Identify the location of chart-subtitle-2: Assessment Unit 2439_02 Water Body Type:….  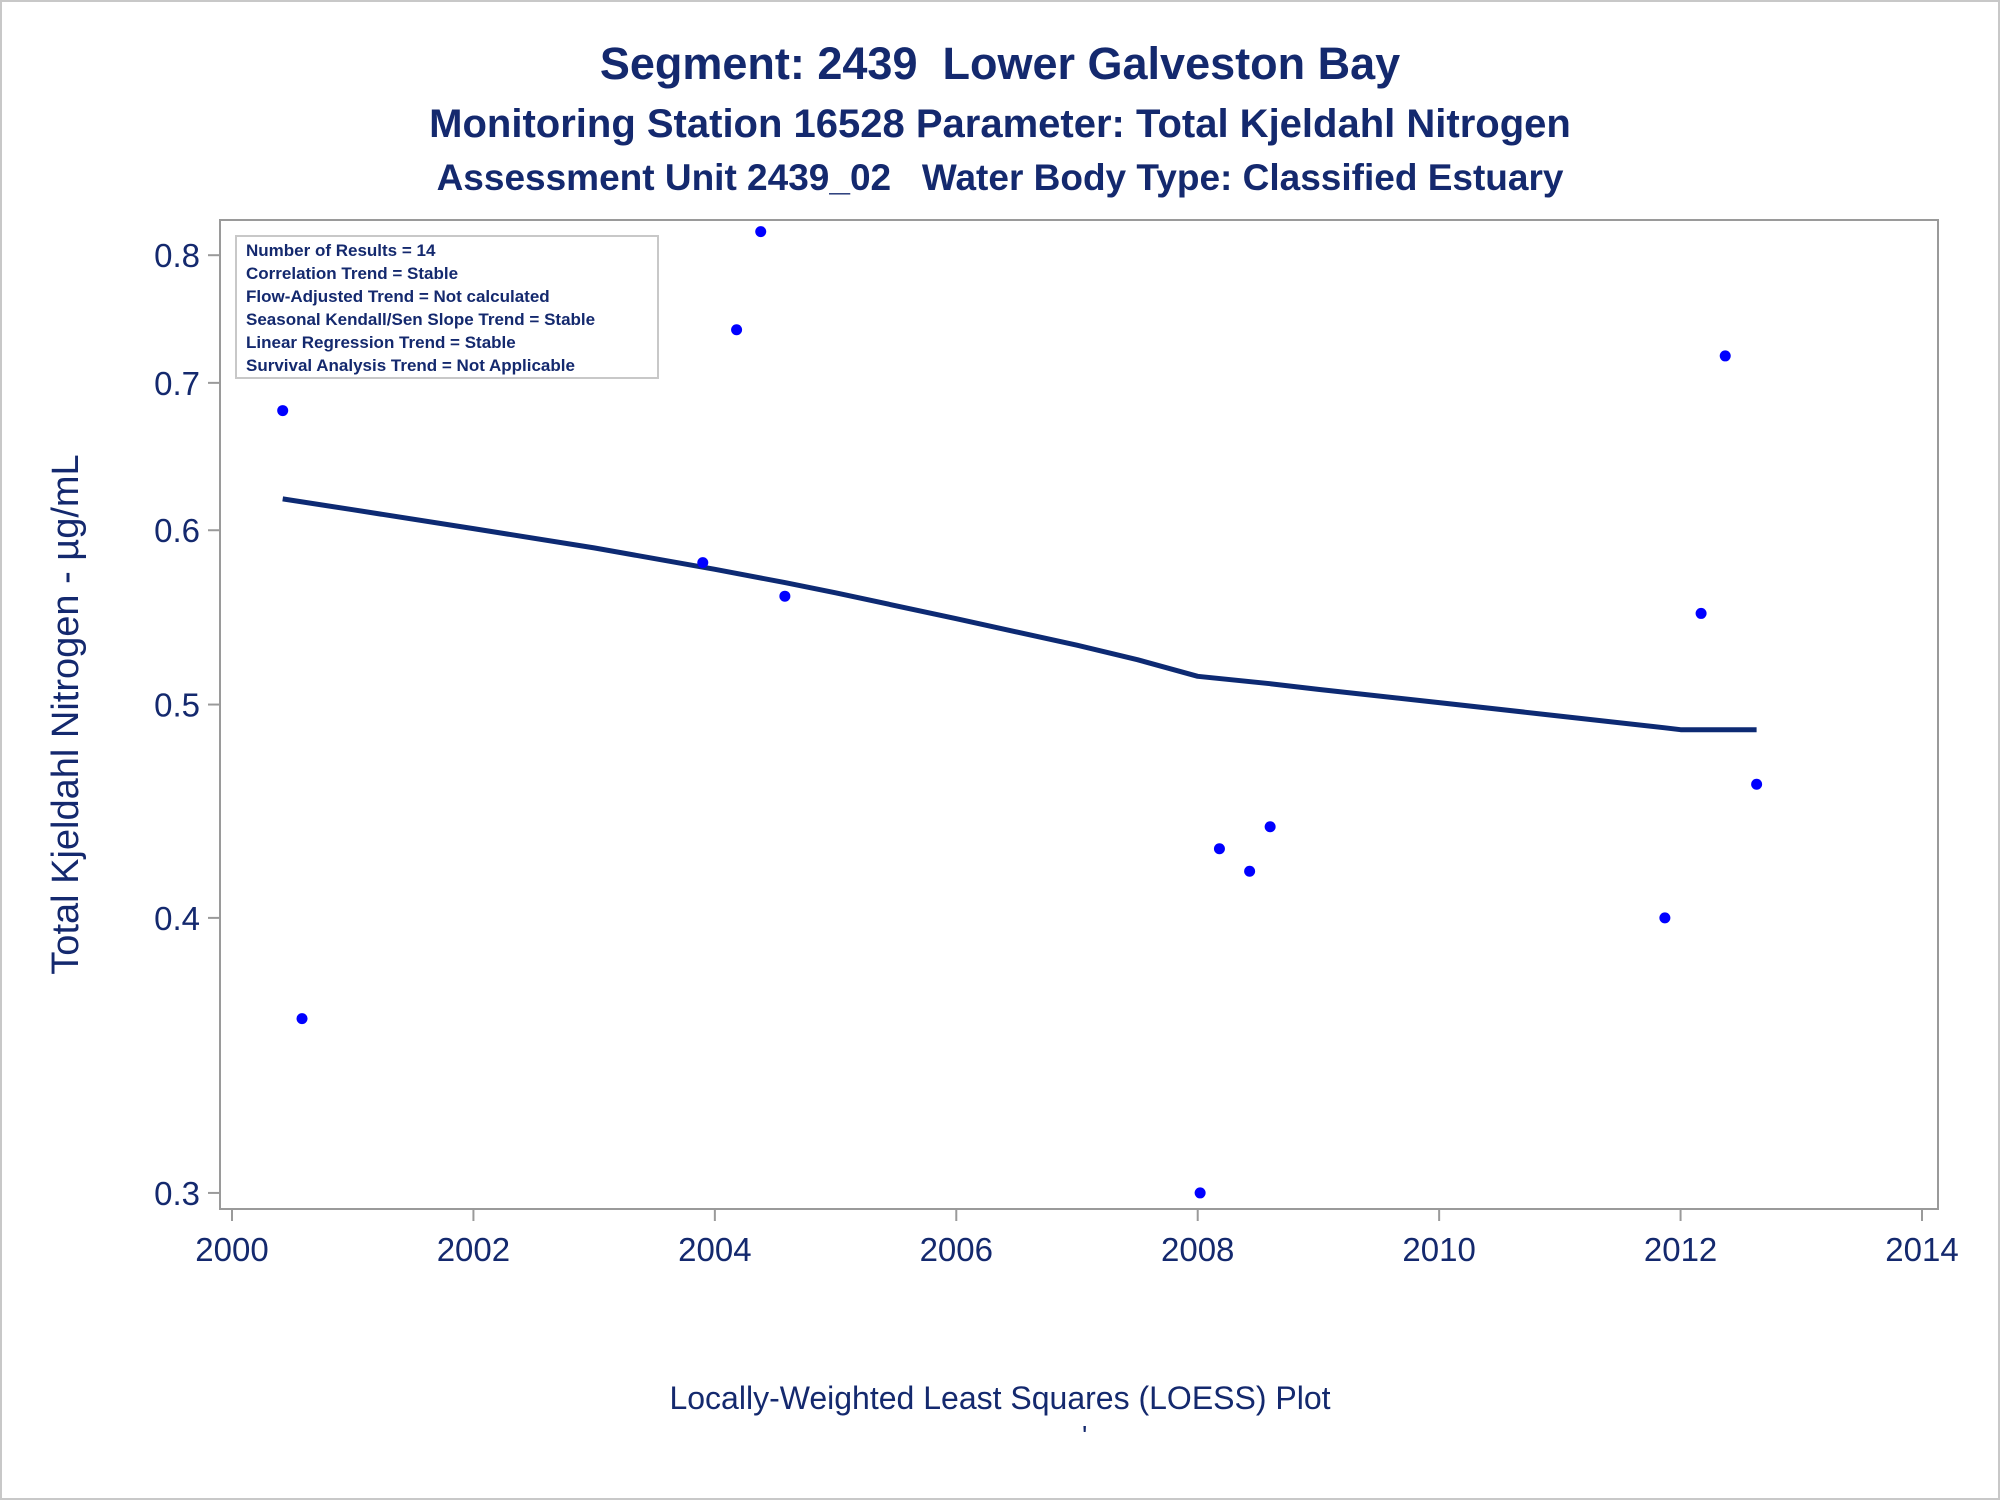
(1000, 177).